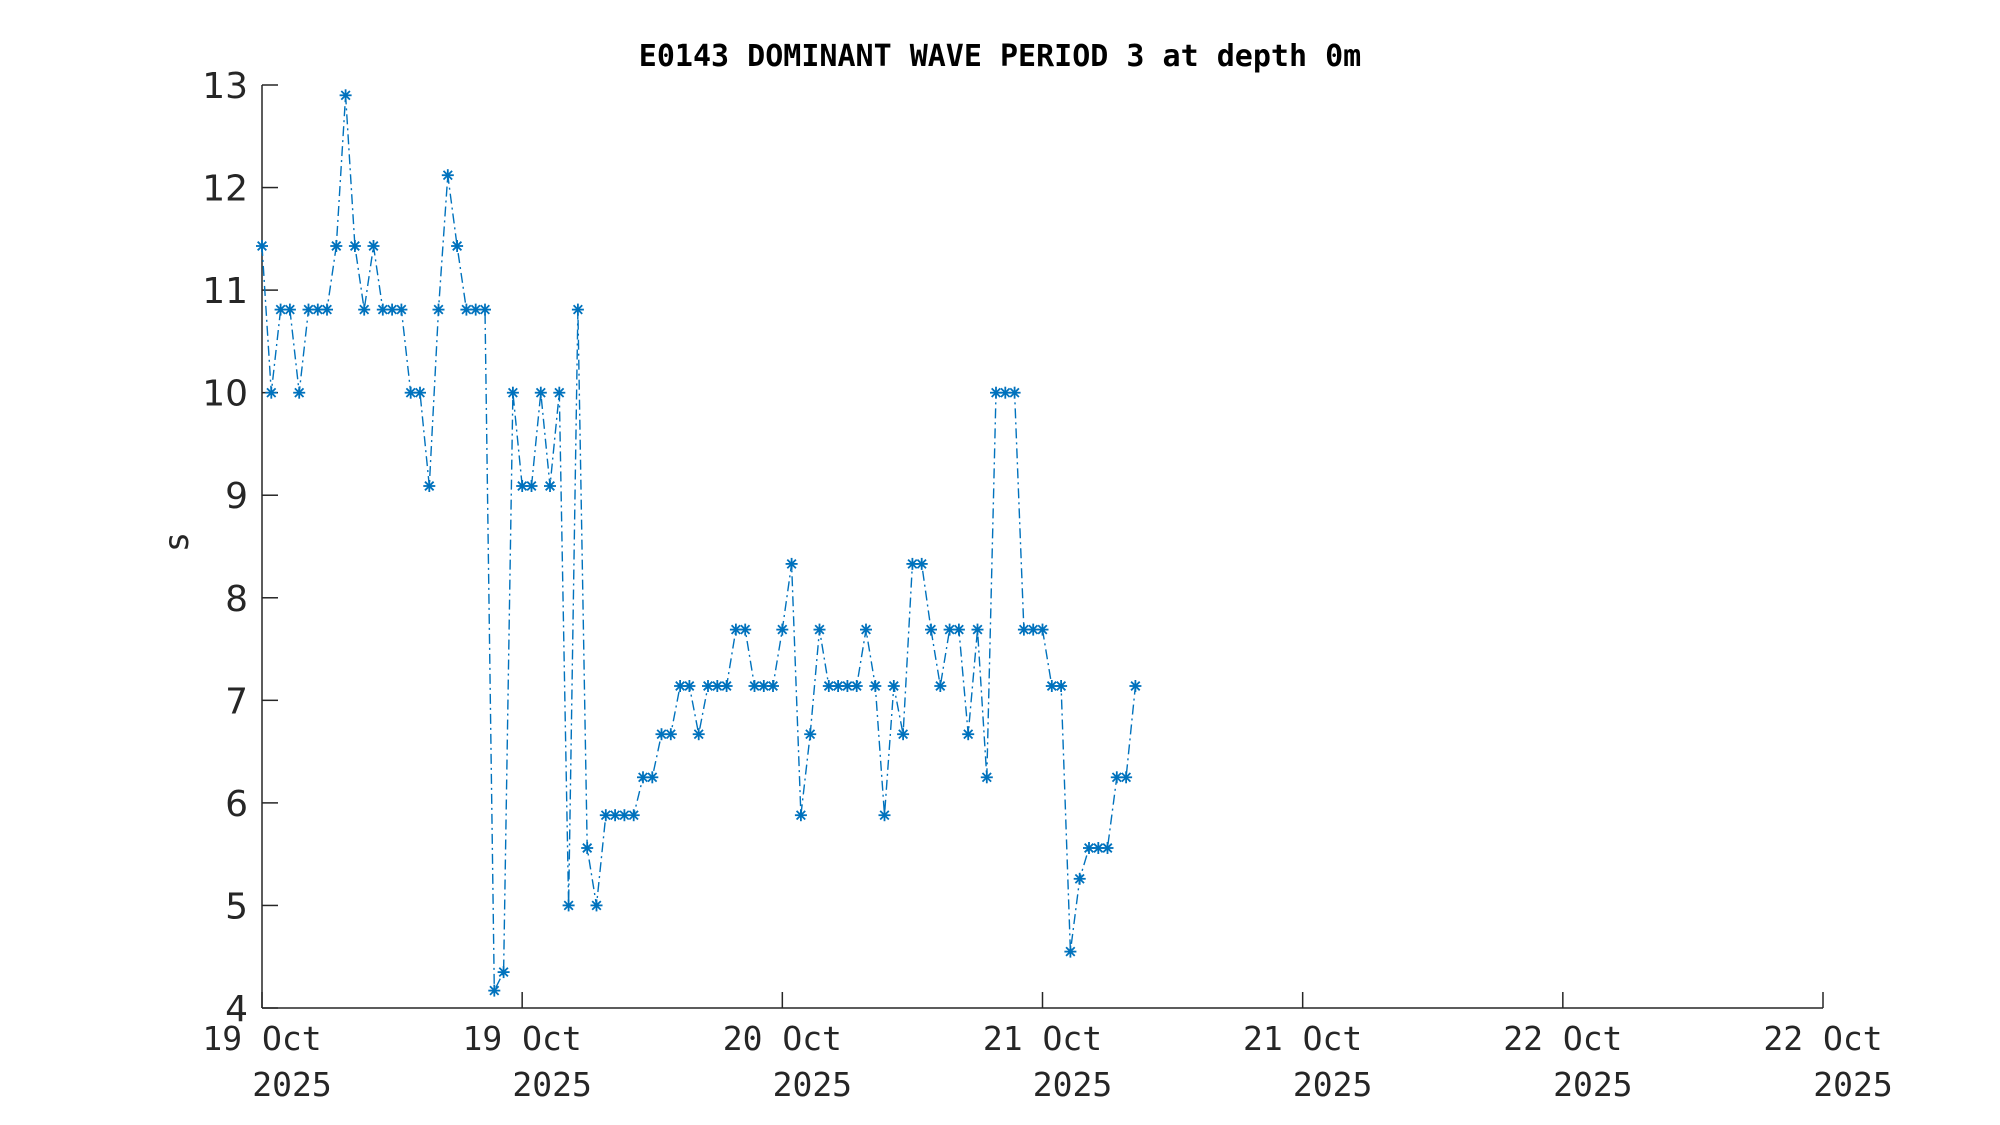 This screenshot has width=2000, height=1125. What do you see at coordinates (236, 906) in the screenshot?
I see `y-tick-label: 5` at bounding box center [236, 906].